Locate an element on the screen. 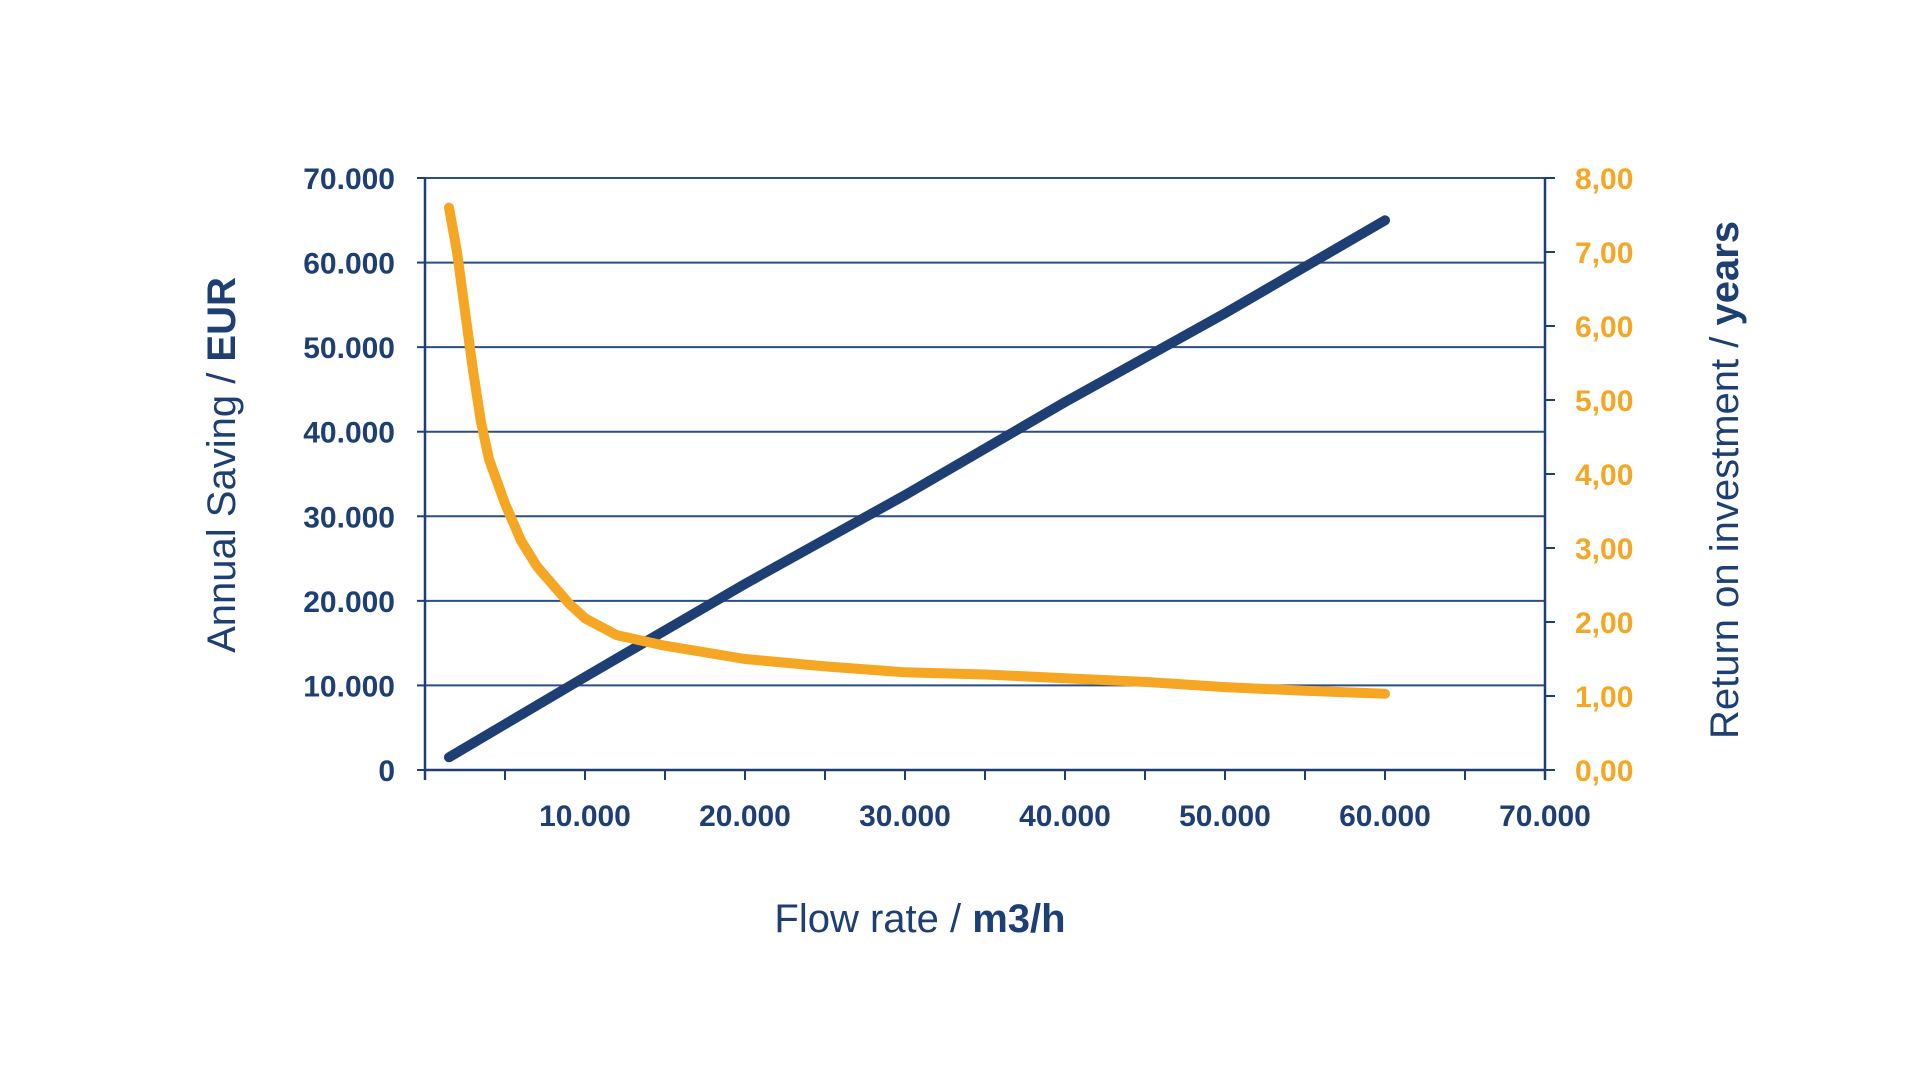  x-tick-label: 40.000 is located at coordinates (1065, 816).